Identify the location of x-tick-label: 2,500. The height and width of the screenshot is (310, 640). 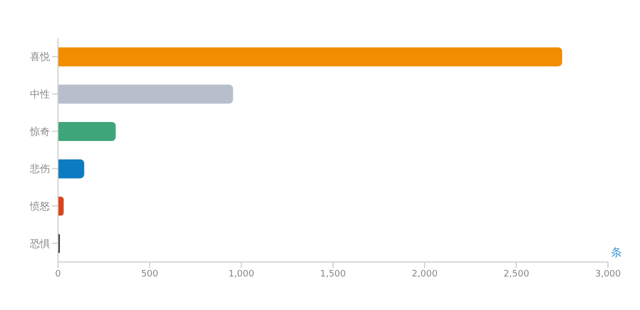
(516, 274).